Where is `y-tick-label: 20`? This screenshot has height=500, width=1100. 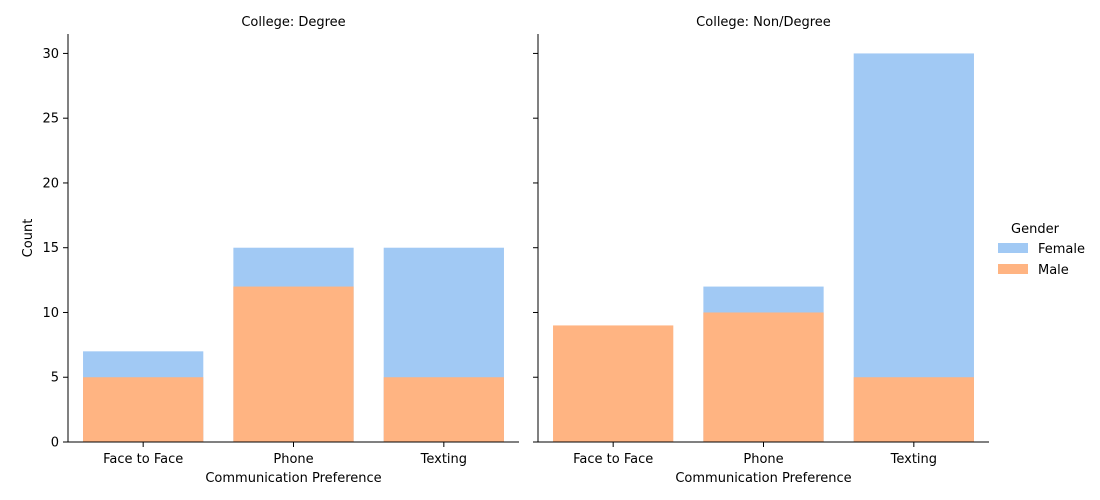
y-tick-label: 20 is located at coordinates (50, 183).